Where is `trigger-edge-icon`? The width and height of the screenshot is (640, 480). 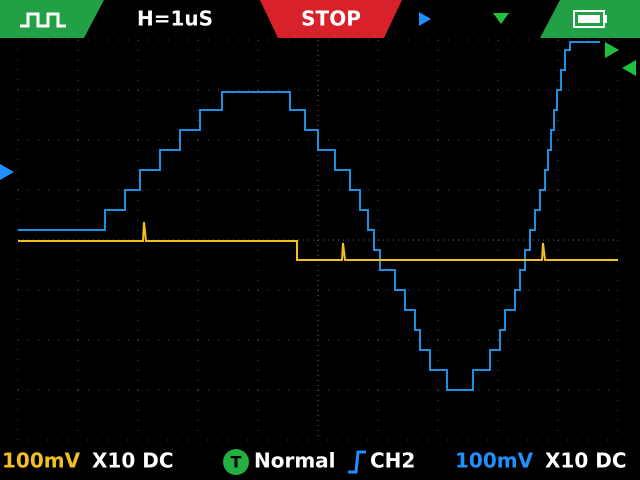
trigger-edge-icon is located at coordinates (357, 462).